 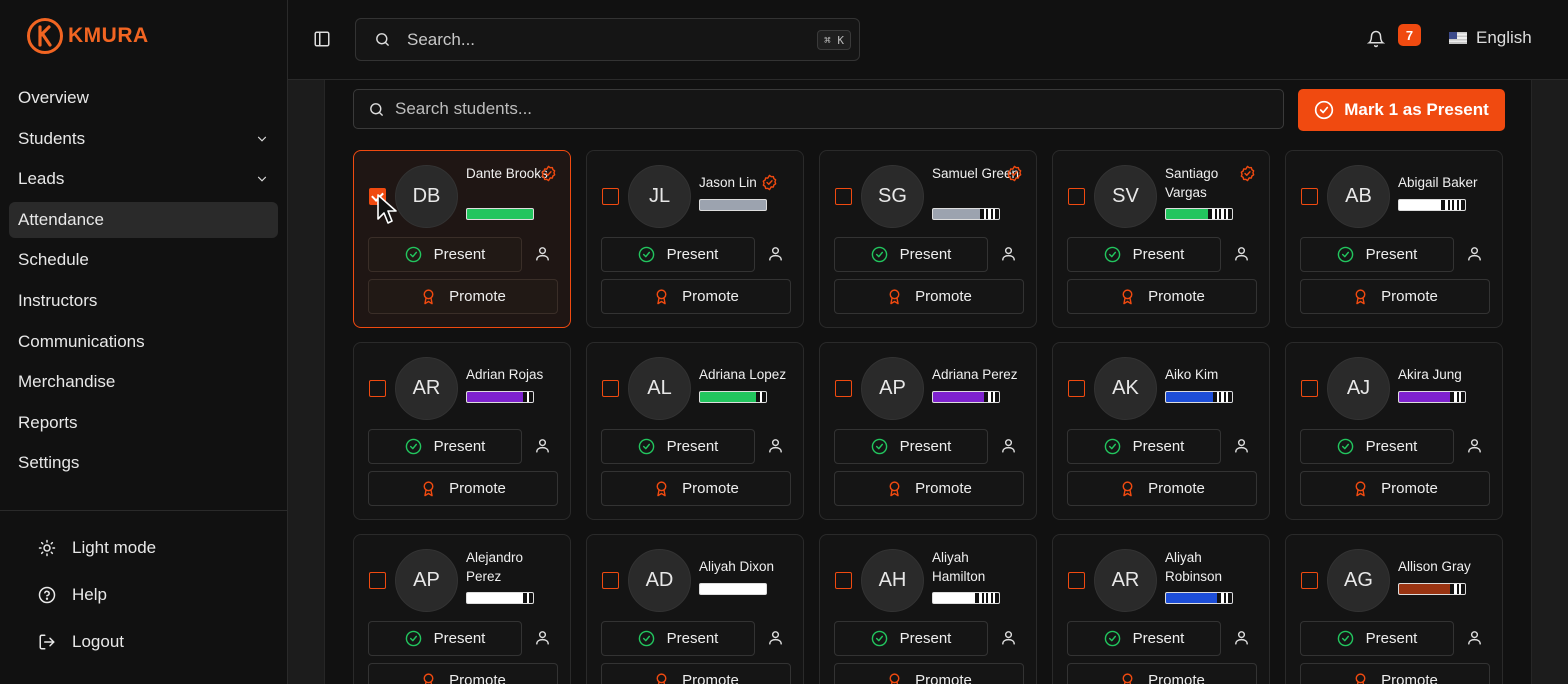 I want to click on sidebar-item-settings: Settings, so click(x=143, y=463).